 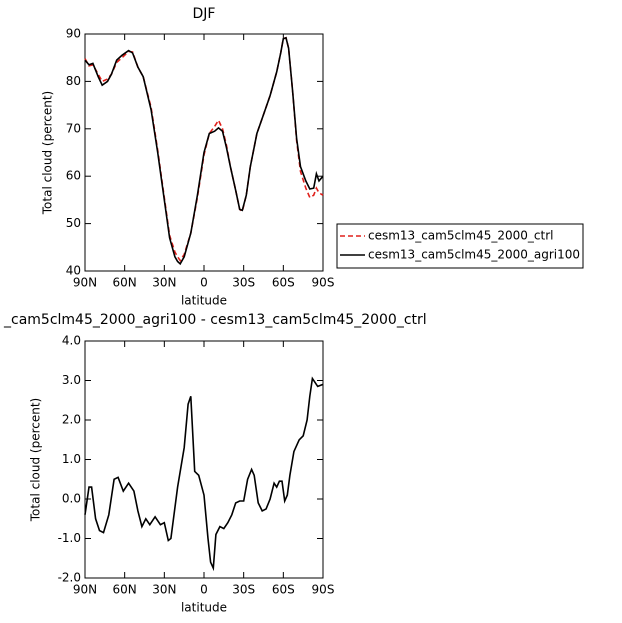 What do you see at coordinates (71, 459) in the screenshot?
I see `y-tick-label: 1.0` at bounding box center [71, 459].